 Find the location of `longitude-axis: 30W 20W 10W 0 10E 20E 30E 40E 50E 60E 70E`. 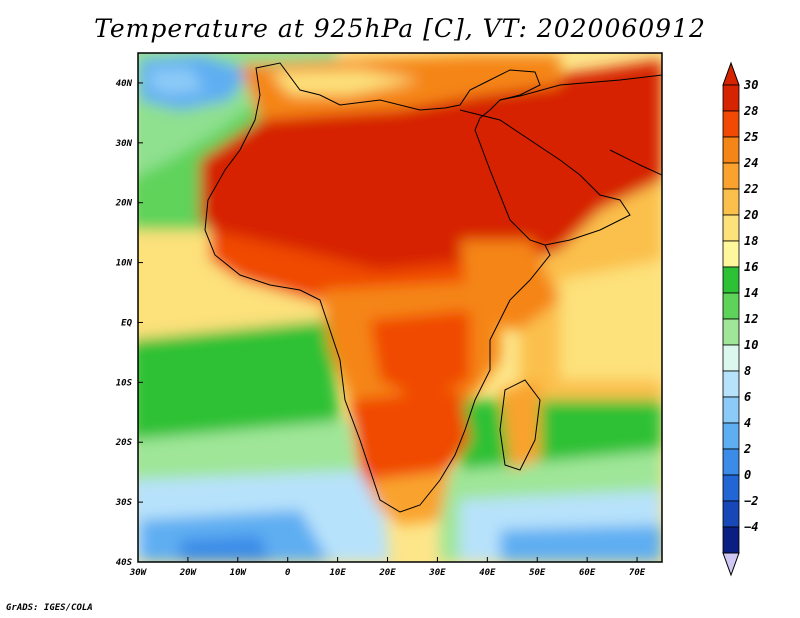

longitude-axis: 30W 20W 10W 0 10E 20E 30E 40E 50E 60E 70E is located at coordinates (387, 567).